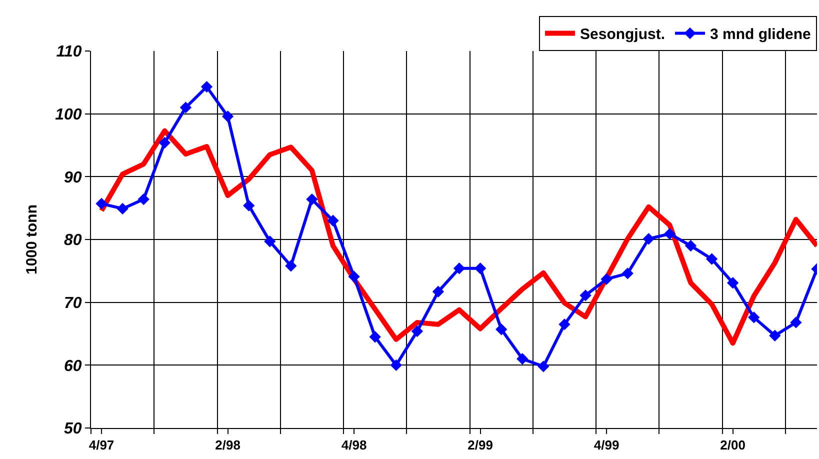  Describe the element at coordinates (480, 445) in the screenshot. I see `x-tick-label: 2/99` at that location.